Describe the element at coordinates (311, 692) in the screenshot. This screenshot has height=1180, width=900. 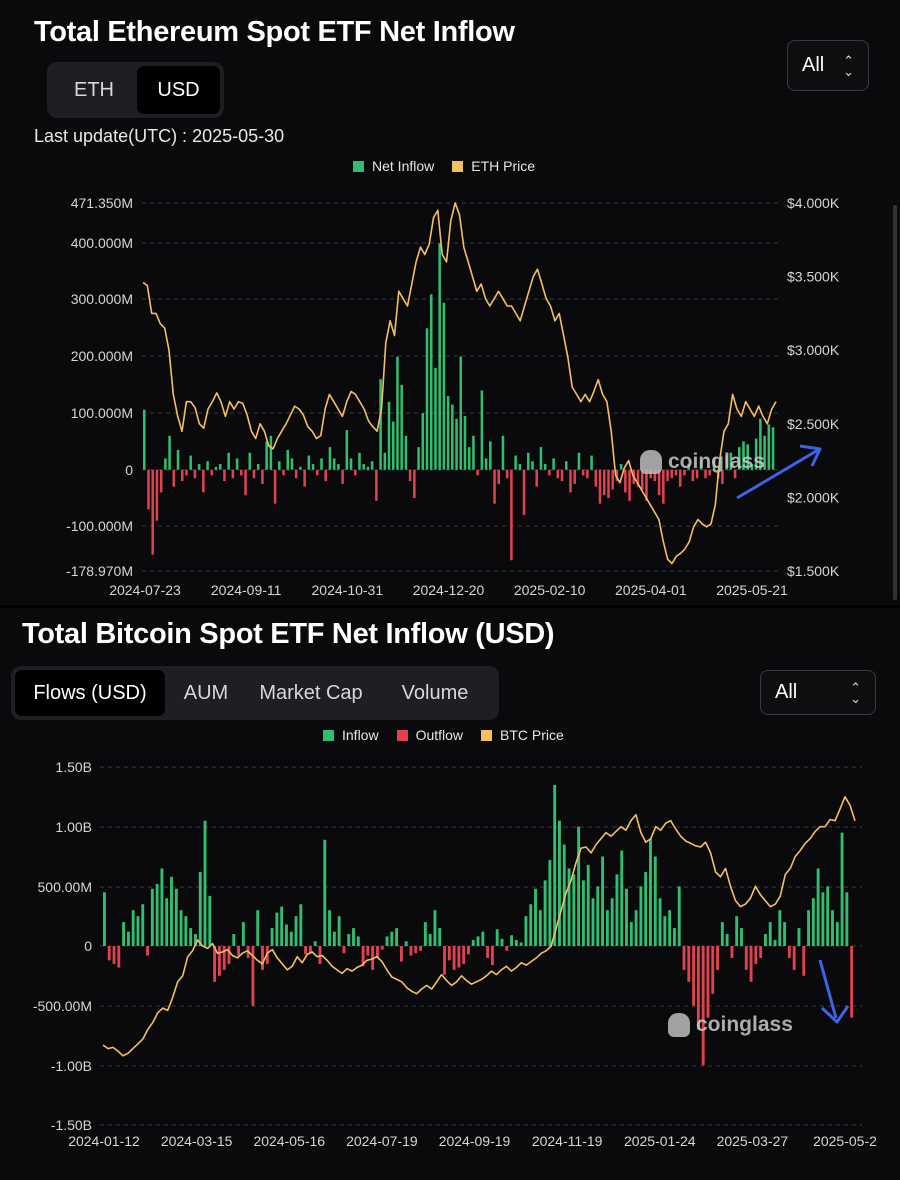
I see `tab-market-cap: Market Cap` at that location.